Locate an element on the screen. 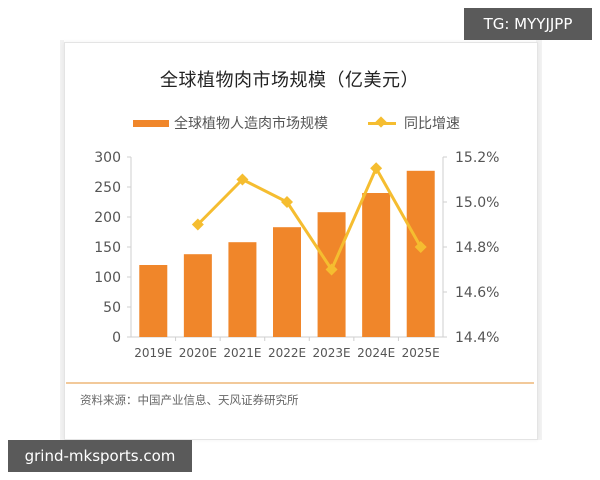  watermark-top-right: TG: MYYJJPP is located at coordinates (528, 24).